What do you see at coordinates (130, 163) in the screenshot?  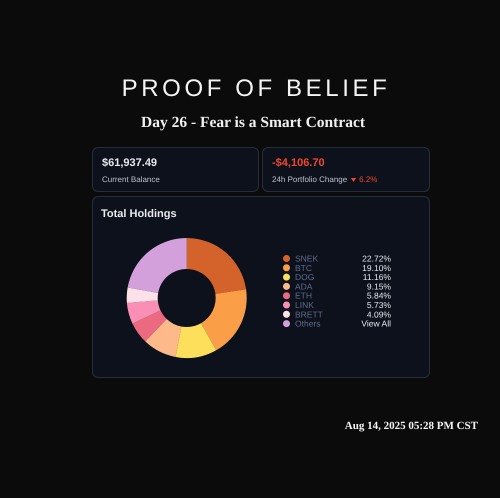 I see `text: $61,937.49` at bounding box center [130, 163].